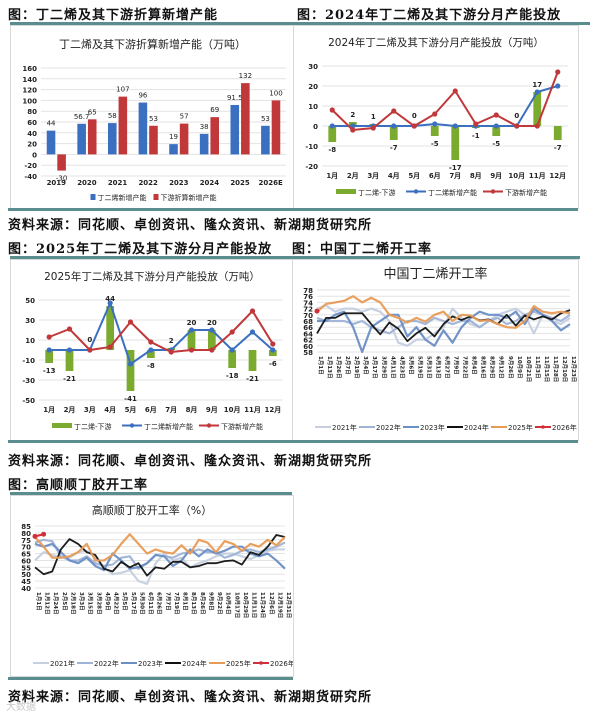 The width and height of the screenshot is (602, 715). I want to click on data-label: 53, so click(153, 119).